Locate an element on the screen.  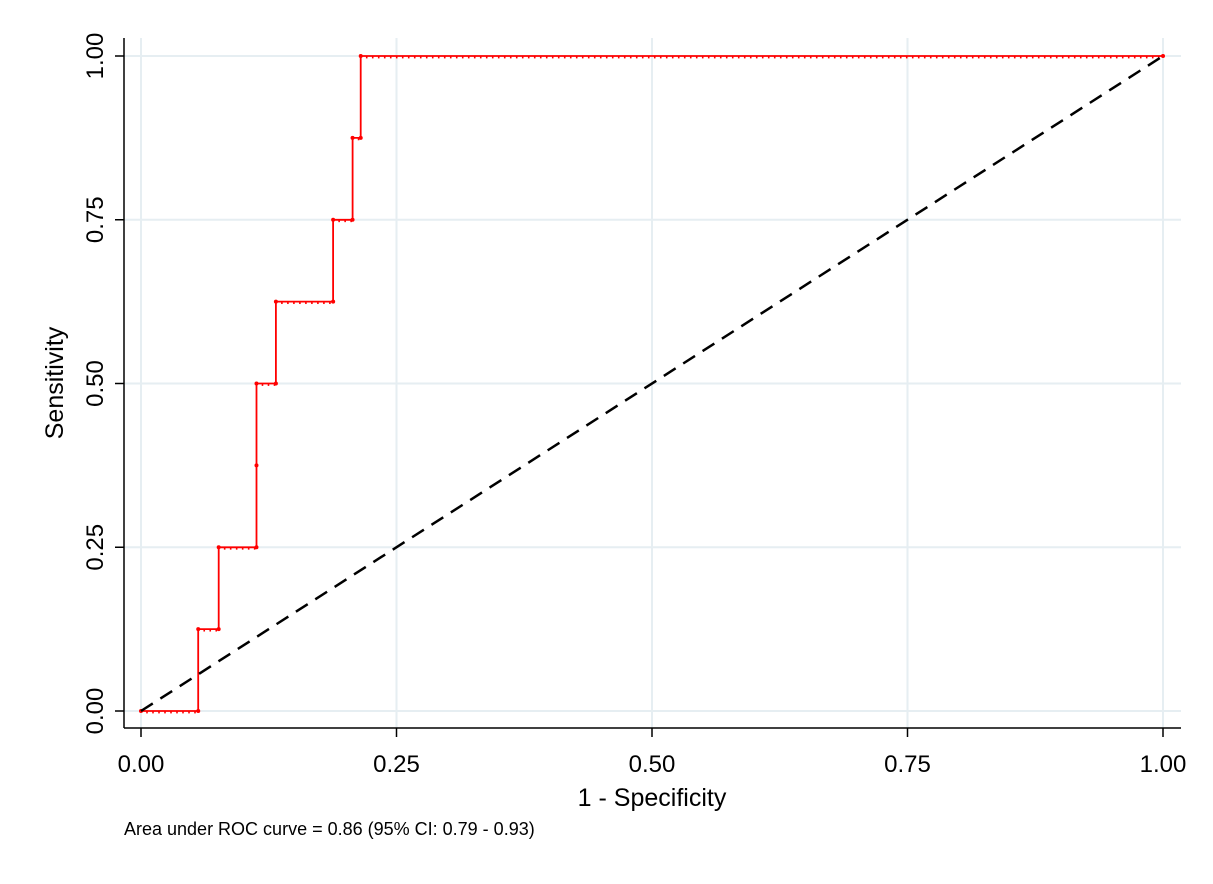
x-tick-label-3: 0.75 is located at coordinates (907, 764).